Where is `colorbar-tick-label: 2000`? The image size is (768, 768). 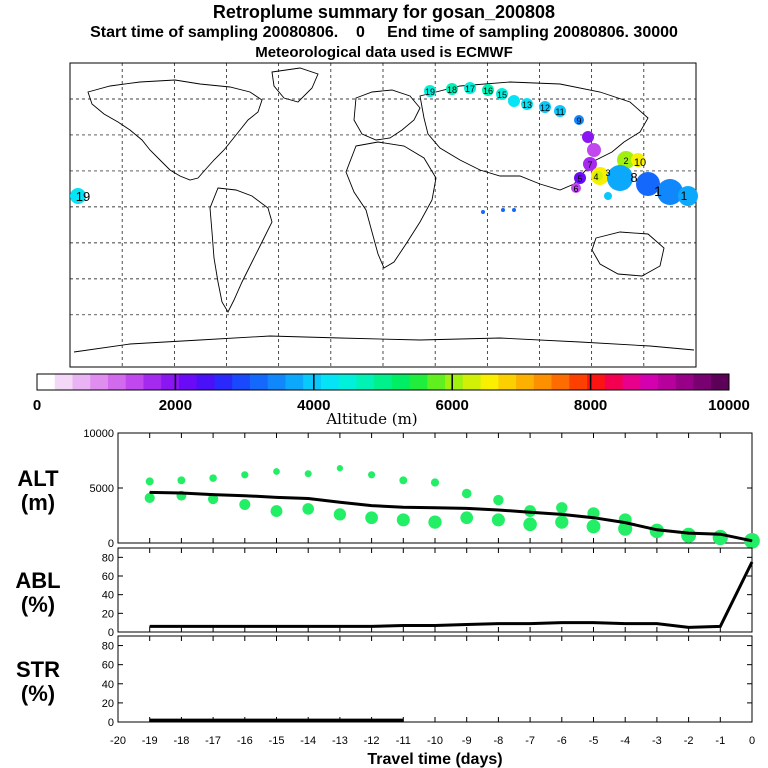 colorbar-tick-label: 2000 is located at coordinates (175, 405).